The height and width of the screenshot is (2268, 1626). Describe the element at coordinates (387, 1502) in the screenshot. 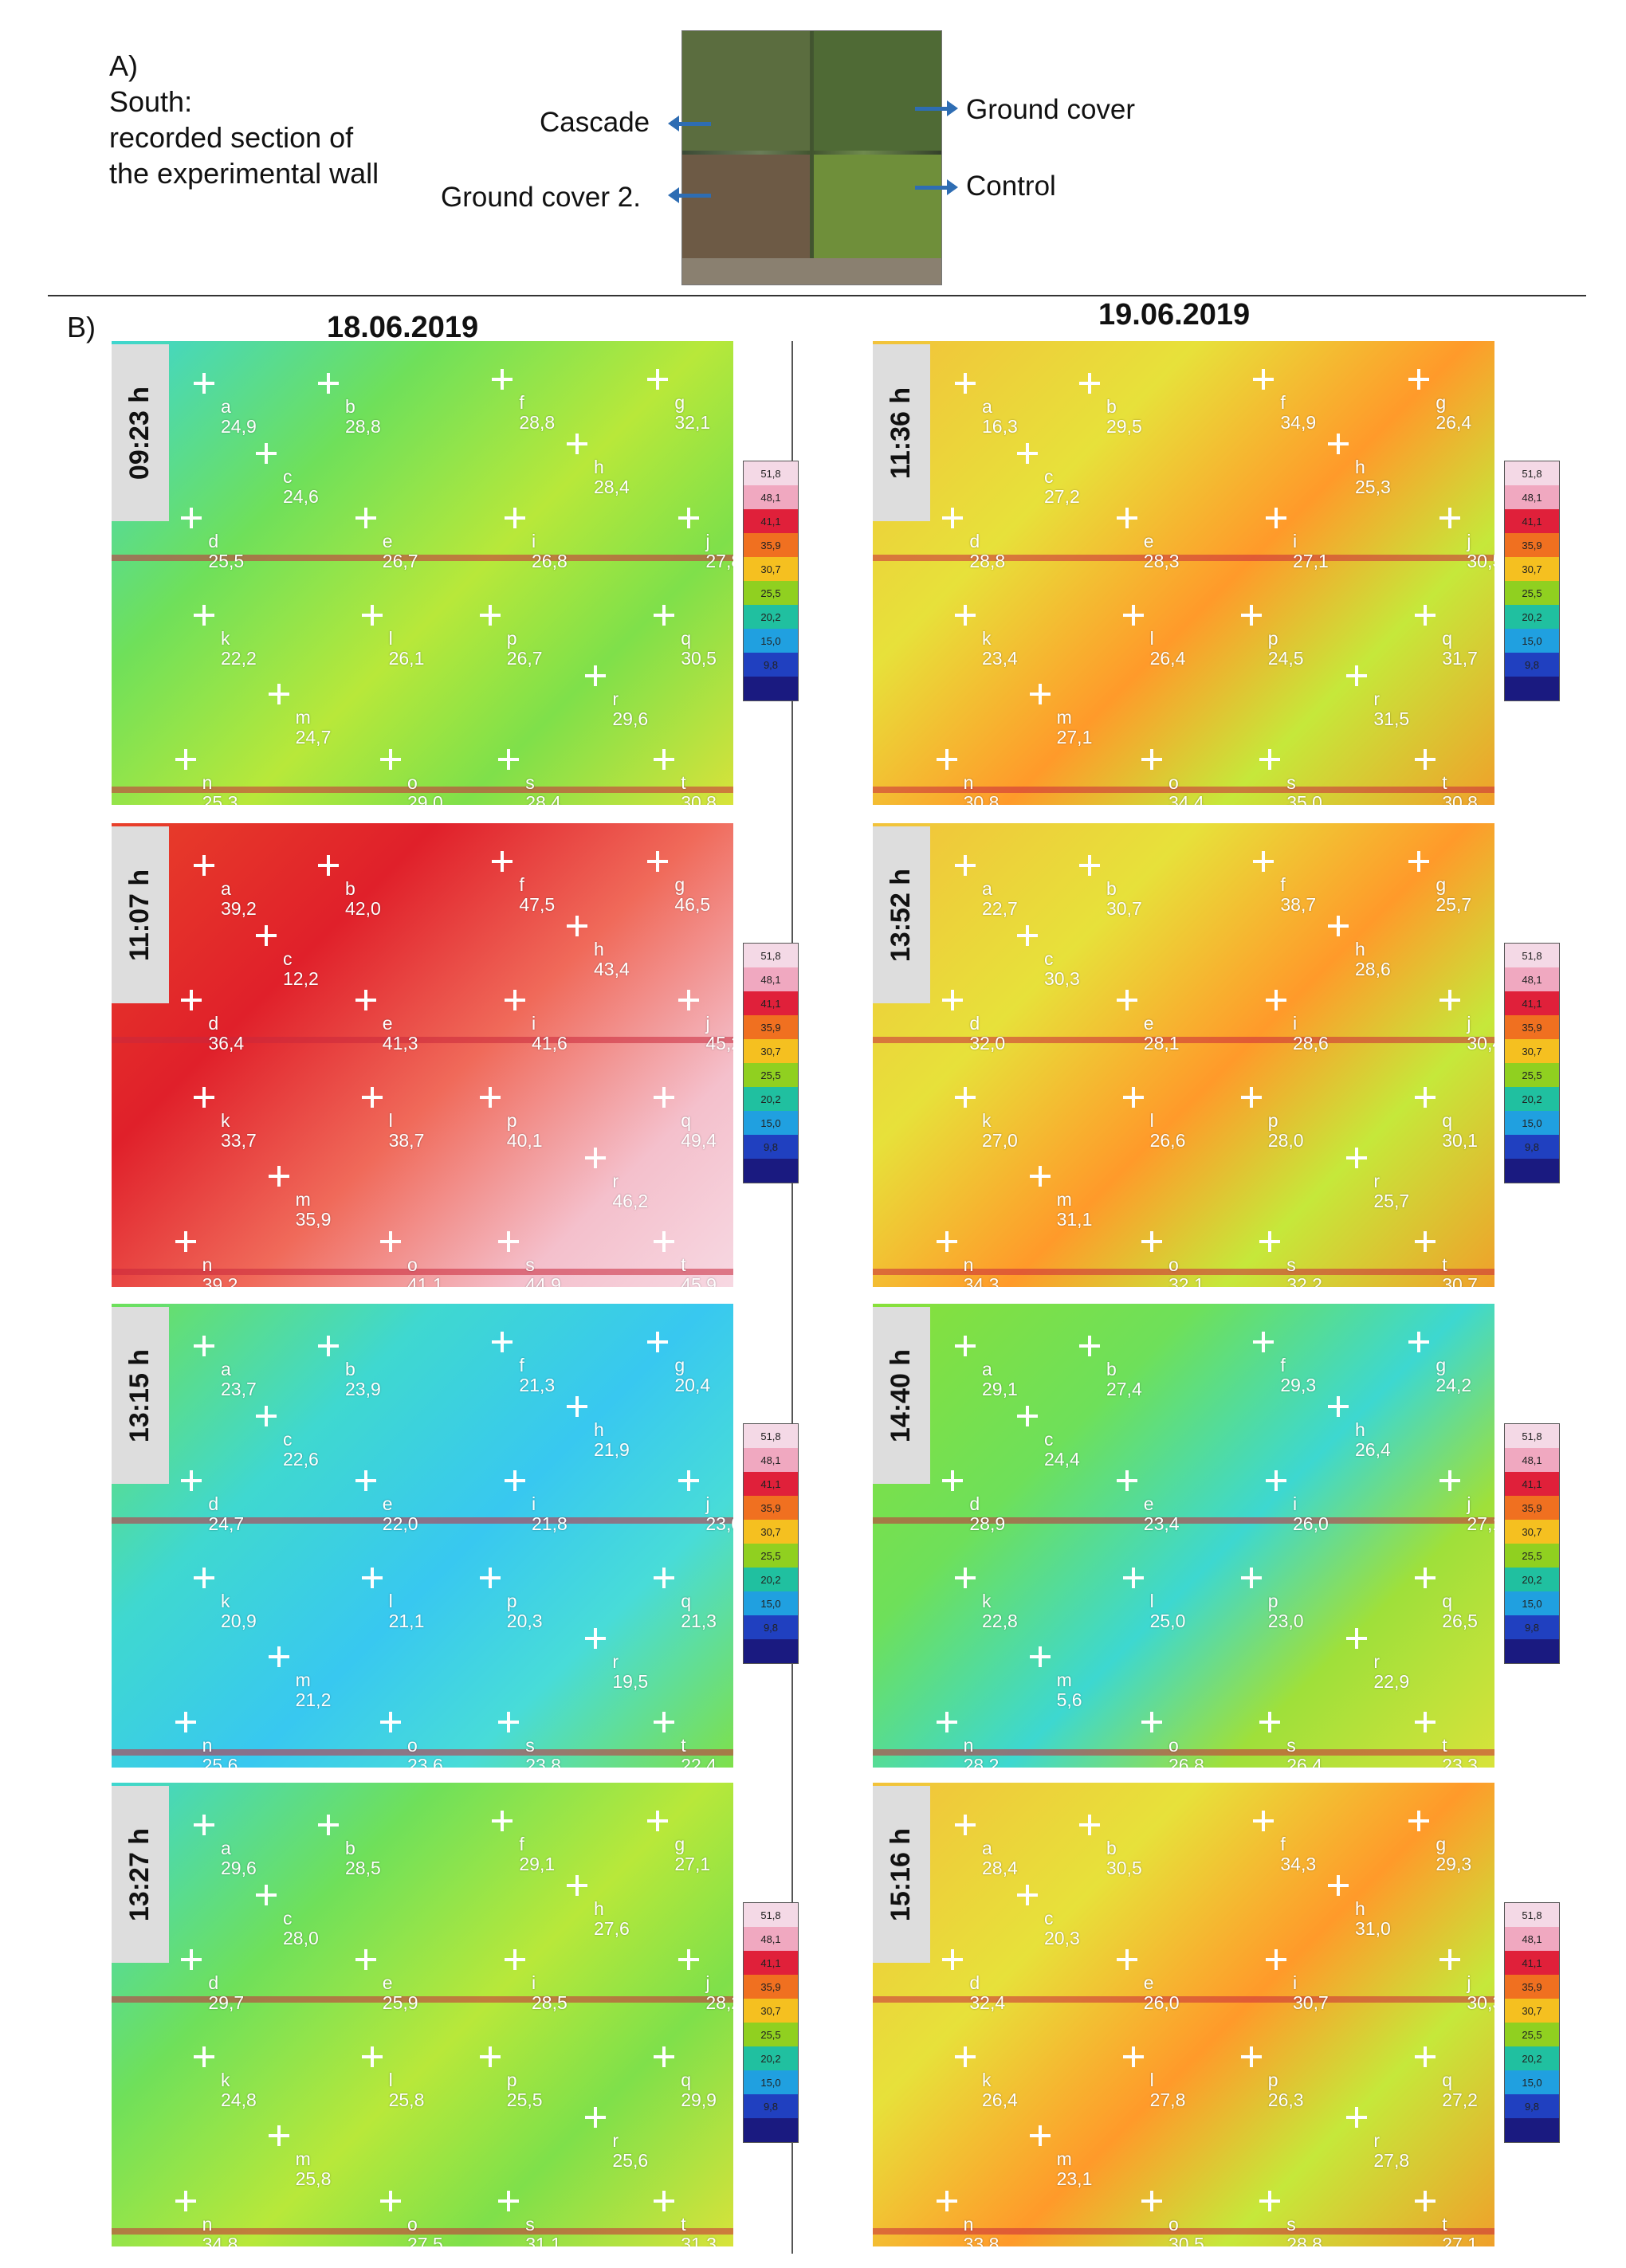

I see `measurement-point-e: e 22,0` at that location.